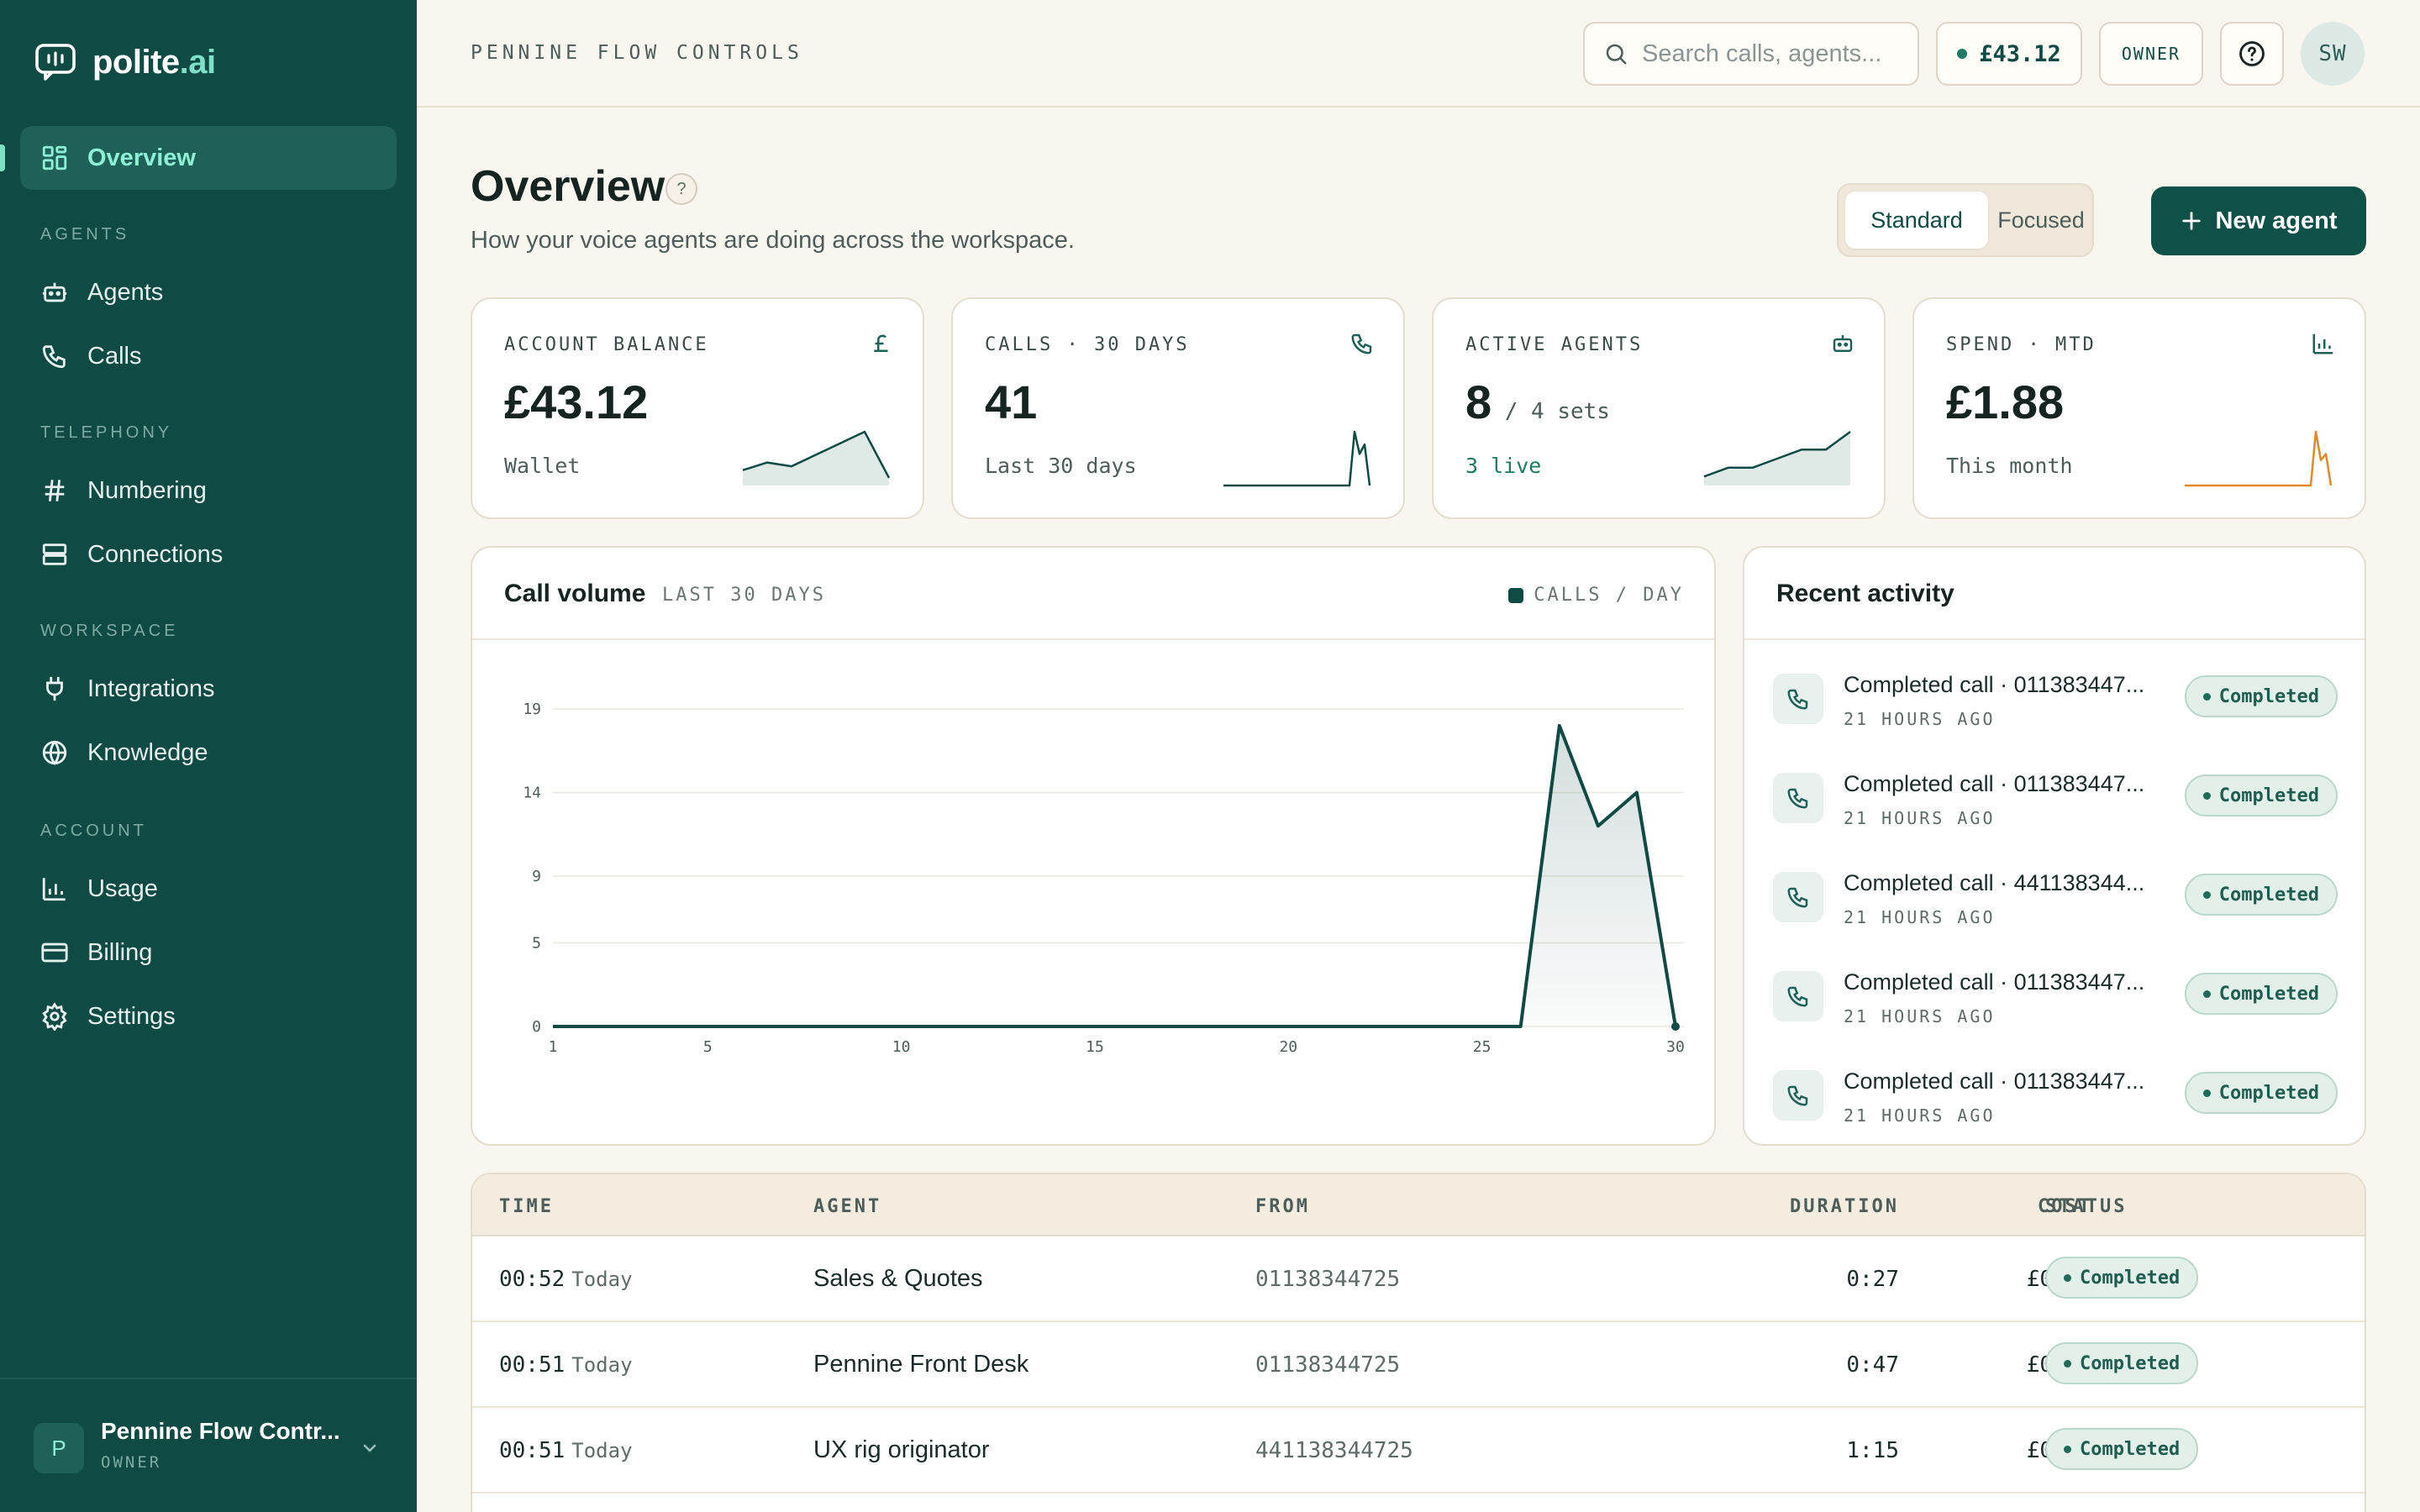  What do you see at coordinates (208, 490) in the screenshot?
I see `sidebar-item-numbering: Numbering` at bounding box center [208, 490].